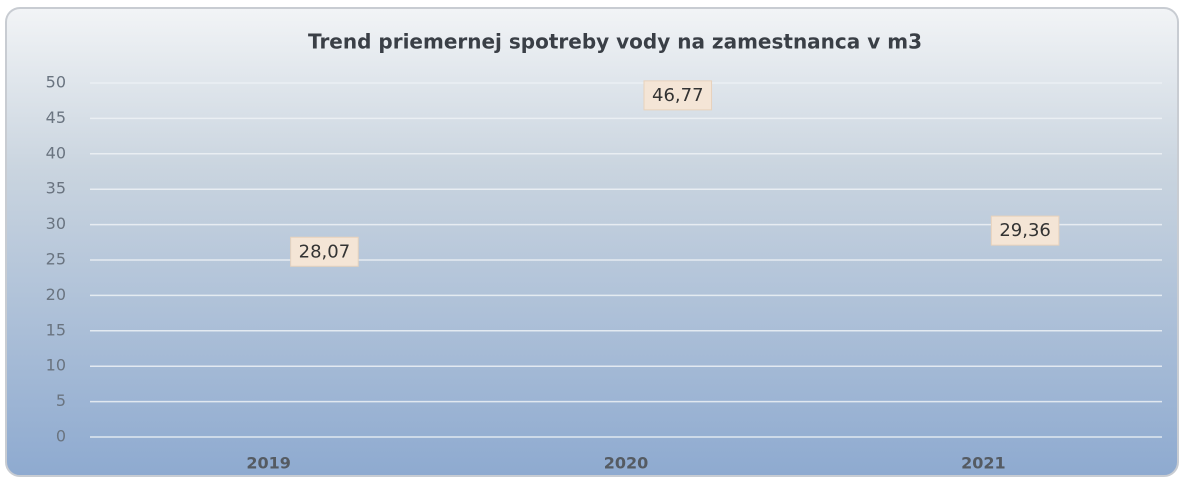 Image resolution: width=1187 pixels, height=483 pixels. What do you see at coordinates (61, 400) in the screenshot?
I see `y-tick-label: 5` at bounding box center [61, 400].